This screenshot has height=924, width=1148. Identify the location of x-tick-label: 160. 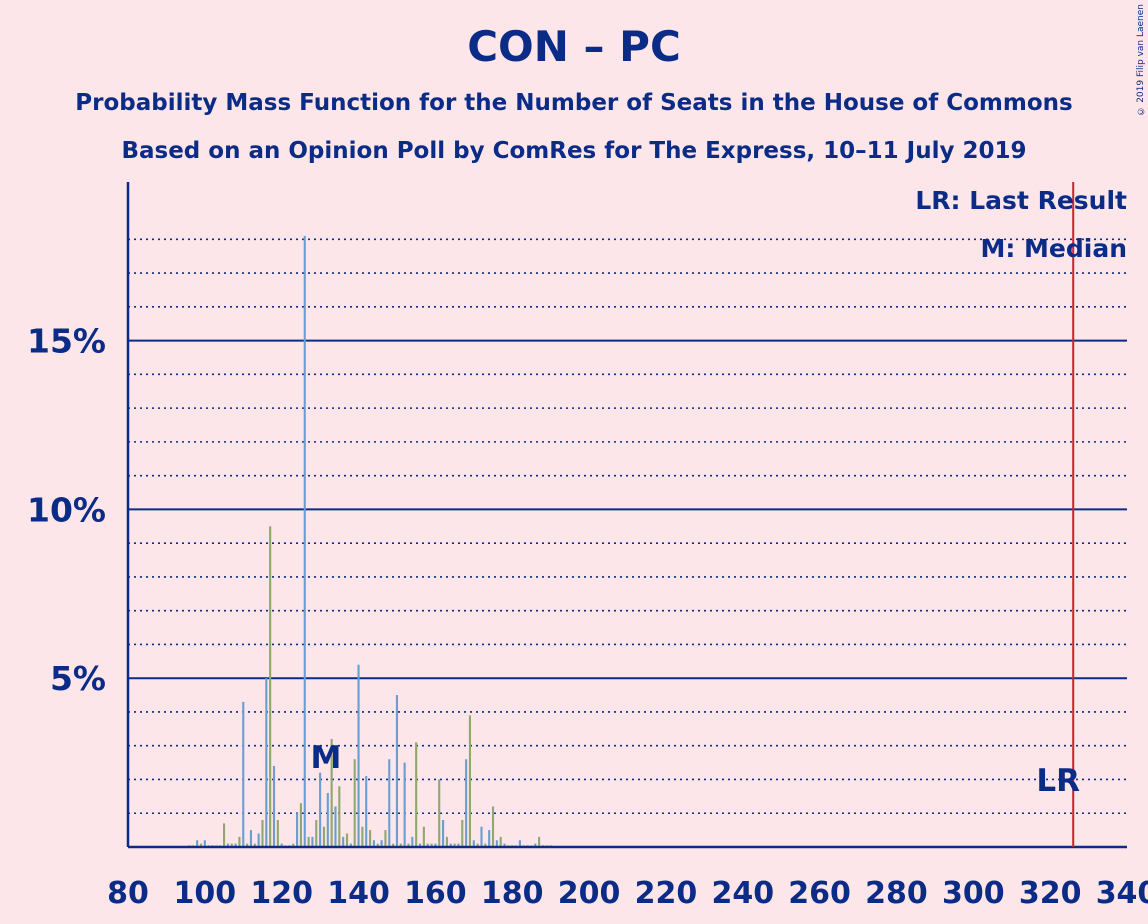
(435, 893).